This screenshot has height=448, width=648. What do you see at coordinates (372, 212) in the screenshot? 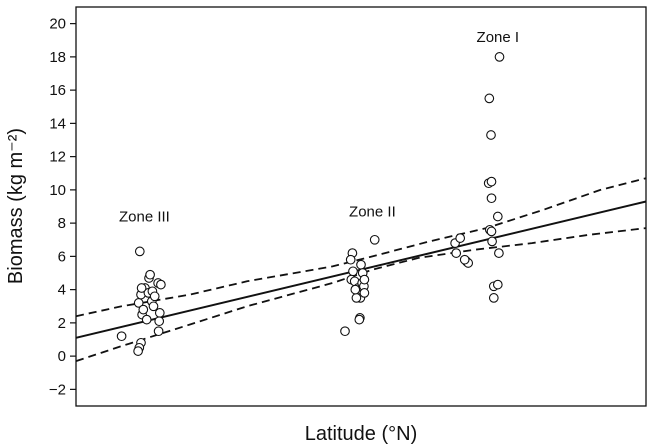
I see `zone-label: Zone II` at bounding box center [372, 212].